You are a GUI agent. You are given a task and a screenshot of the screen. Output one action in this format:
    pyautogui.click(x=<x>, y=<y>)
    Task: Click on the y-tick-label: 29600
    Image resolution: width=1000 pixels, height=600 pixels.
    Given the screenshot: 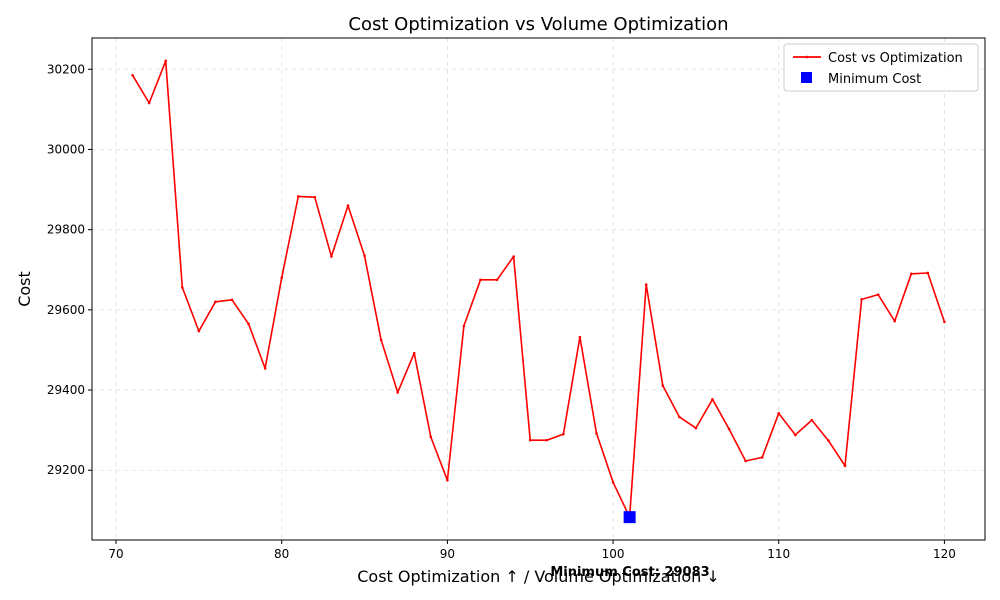 What is the action you would take?
    pyautogui.click(x=66, y=310)
    